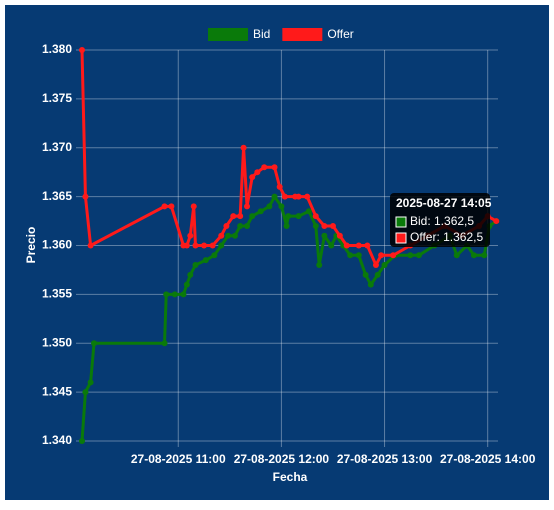 Image resolution: width=554 pixels, height=510 pixels. Describe the element at coordinates (261, 34) in the screenshot. I see `legend-label: Bid` at that location.